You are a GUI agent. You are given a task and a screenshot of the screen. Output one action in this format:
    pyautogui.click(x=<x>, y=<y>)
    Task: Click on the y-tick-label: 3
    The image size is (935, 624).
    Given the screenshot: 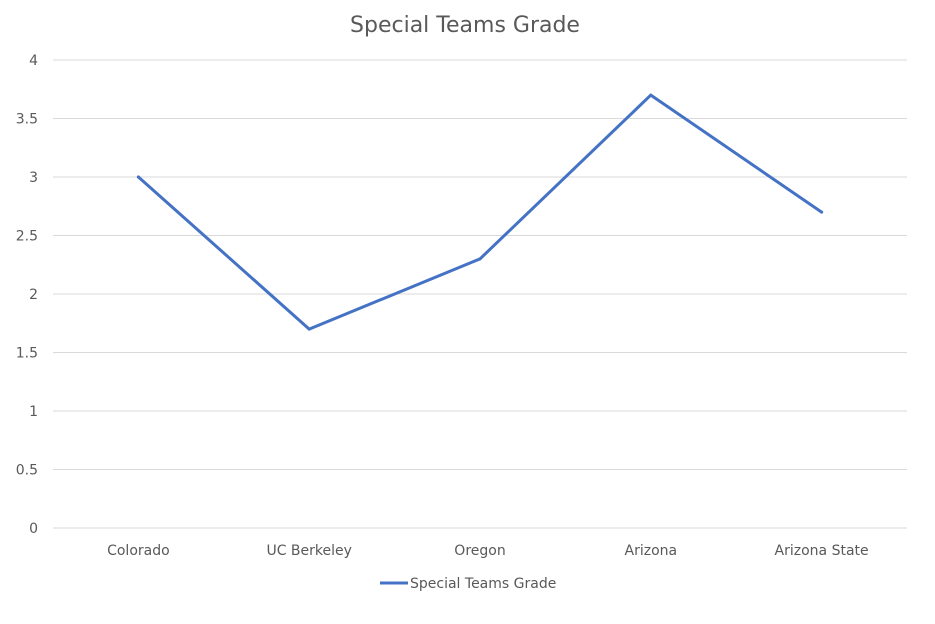 What is the action you would take?
    pyautogui.click(x=33, y=178)
    